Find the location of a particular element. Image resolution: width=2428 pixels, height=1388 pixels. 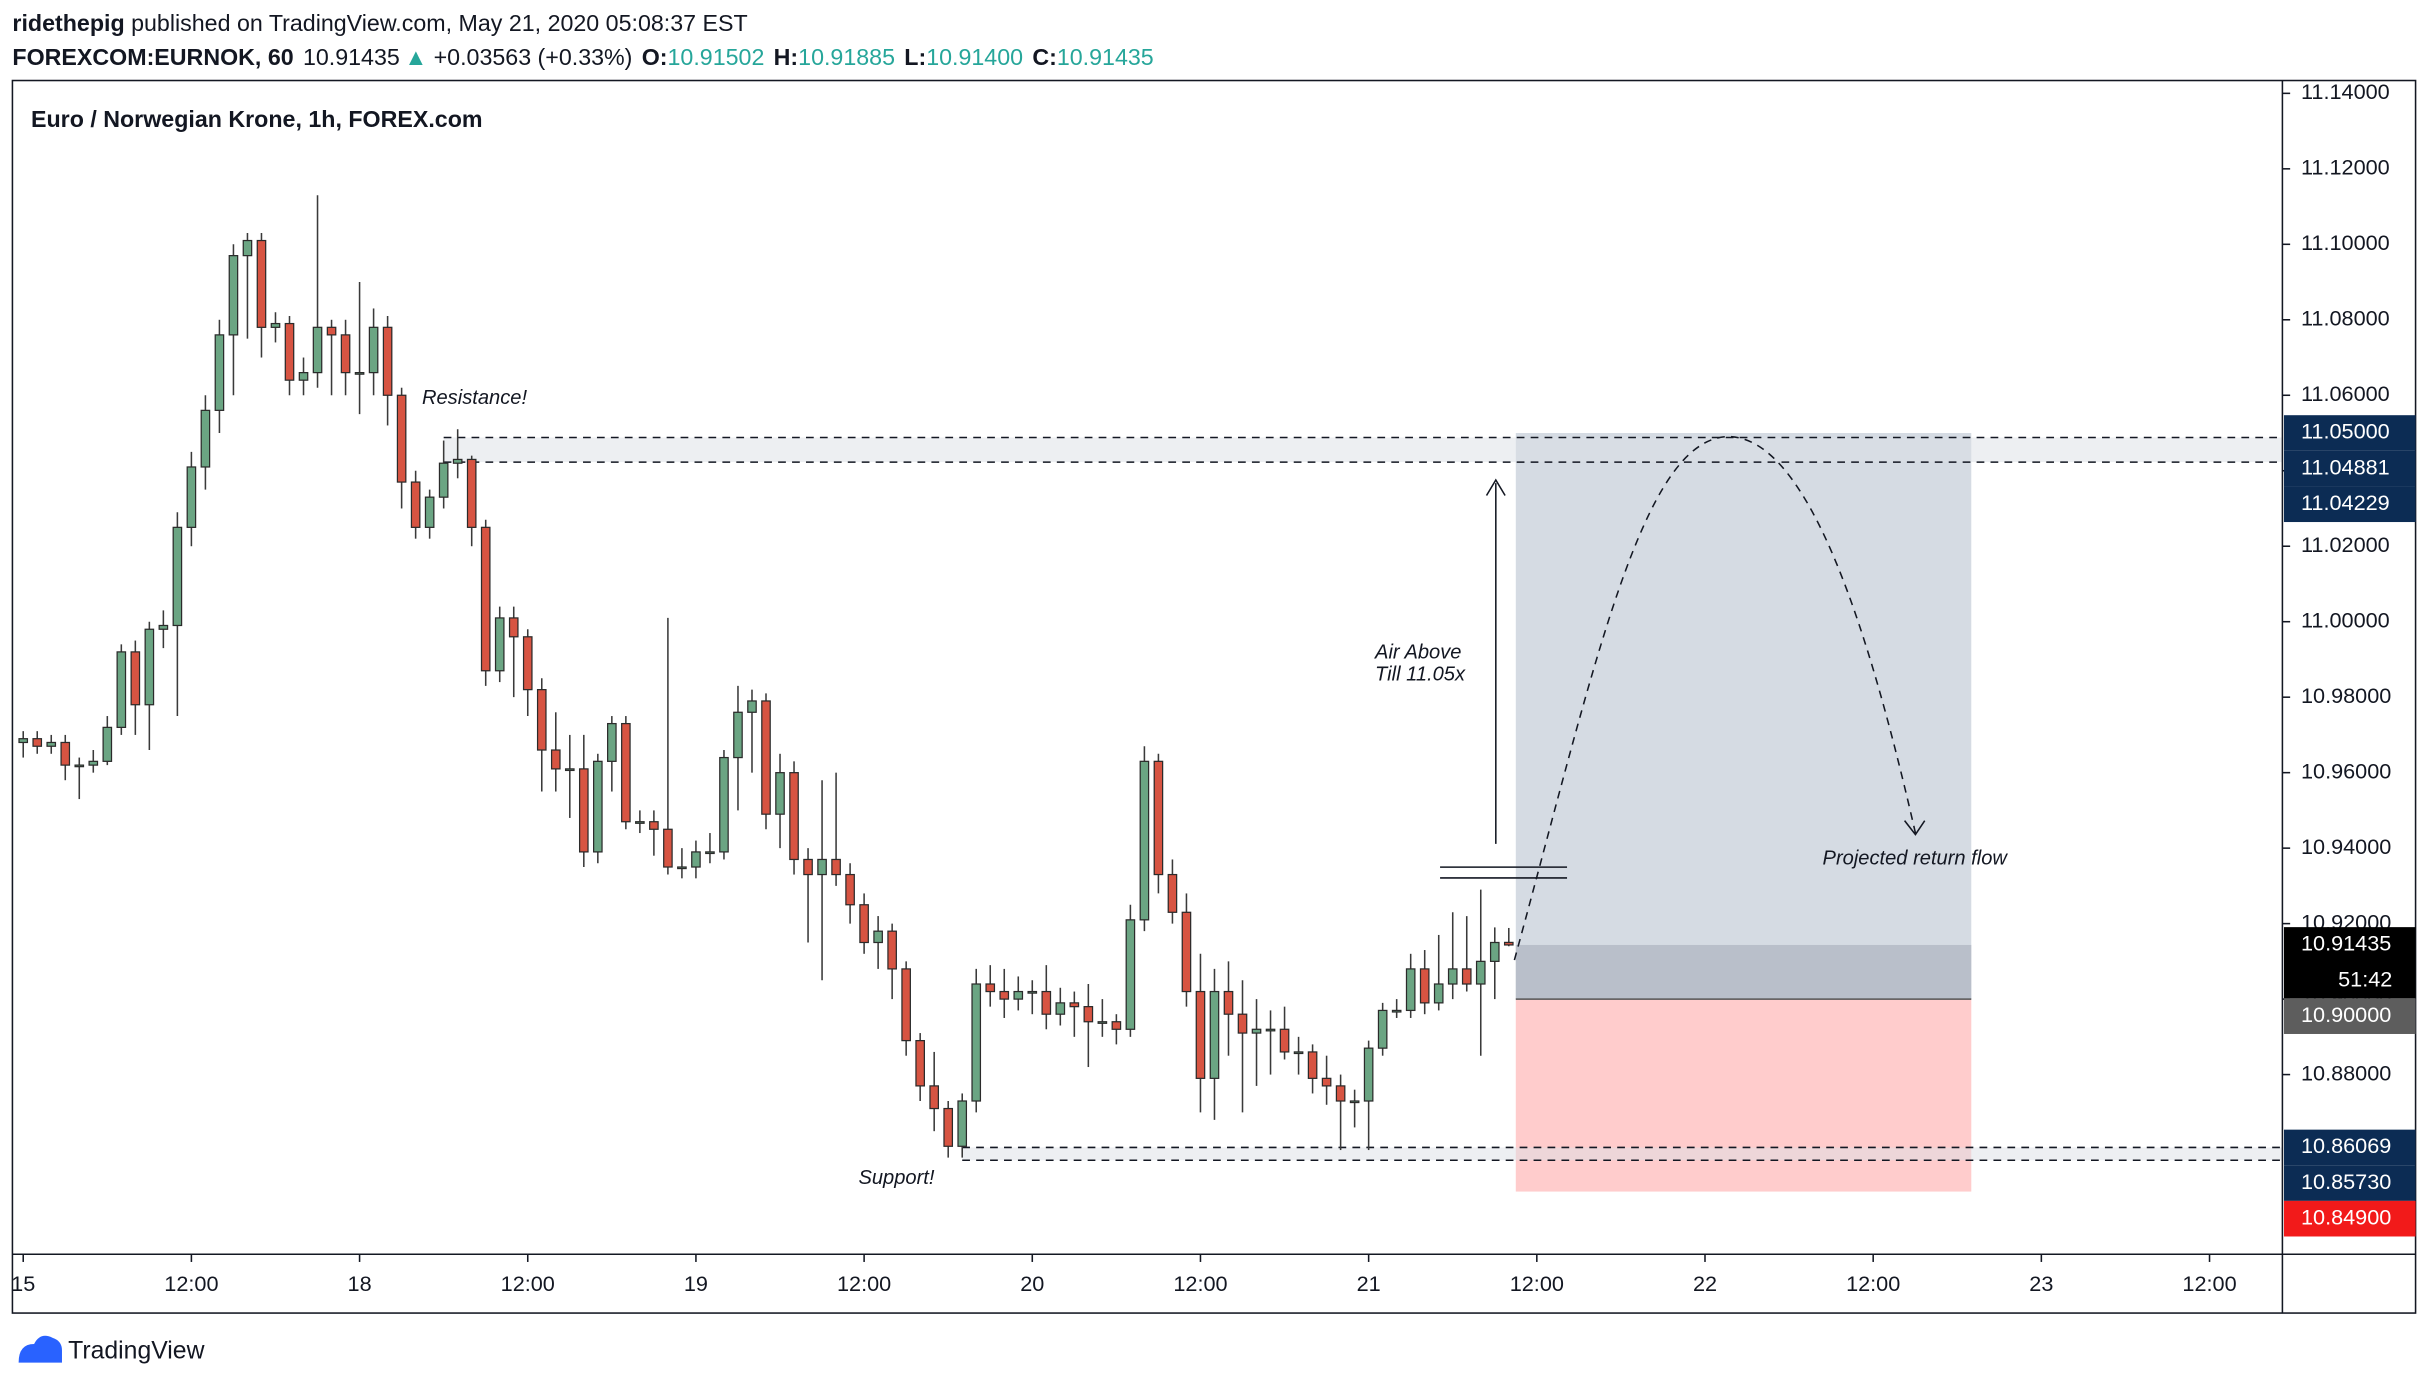

price-tag-label: 10.90000 is located at coordinates (2346, 1014).